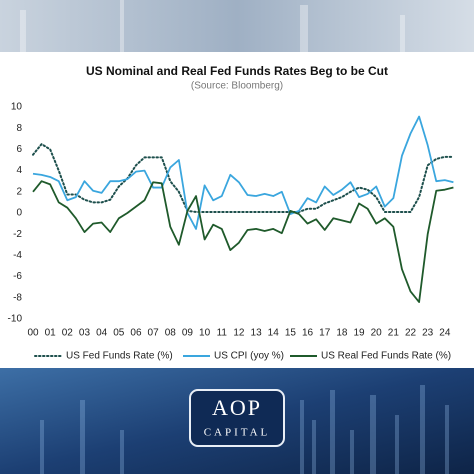  What do you see at coordinates (33, 333) in the screenshot?
I see `x-tick-label: 00` at bounding box center [33, 333].